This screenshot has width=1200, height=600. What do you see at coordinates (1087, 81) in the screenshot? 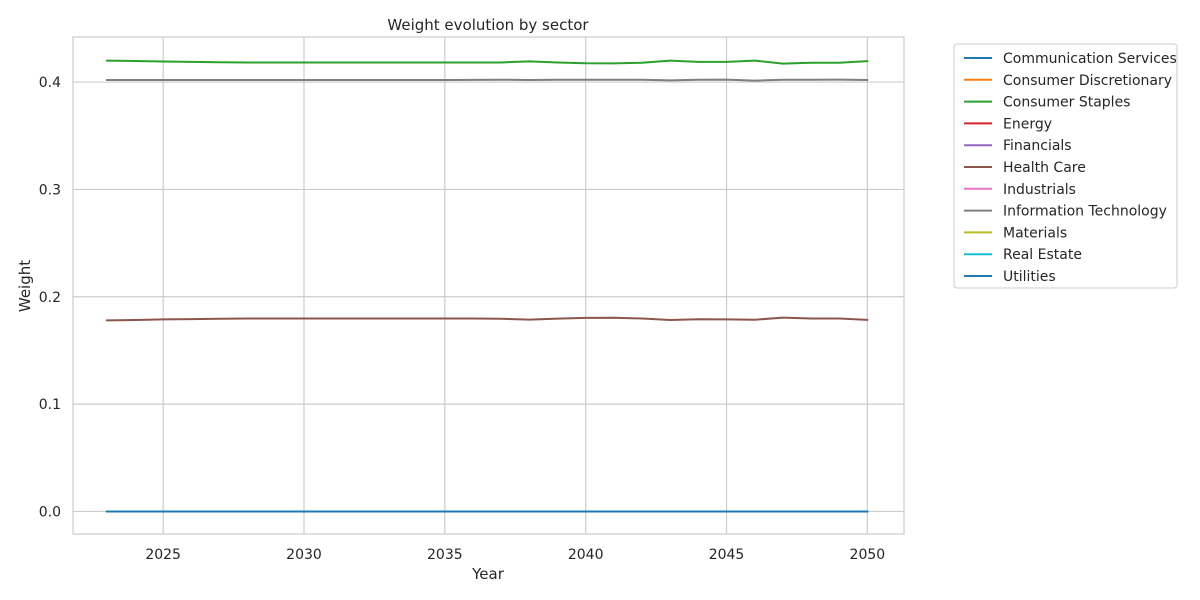
I see `legend-label: Consumer Discretionary` at bounding box center [1087, 81].